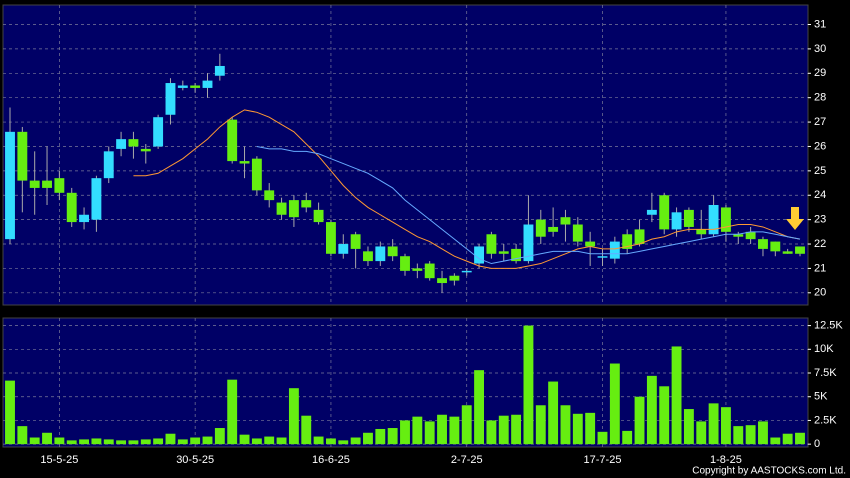 The image size is (850, 478). I want to click on x-tick-label: 16-6-25, so click(331, 460).